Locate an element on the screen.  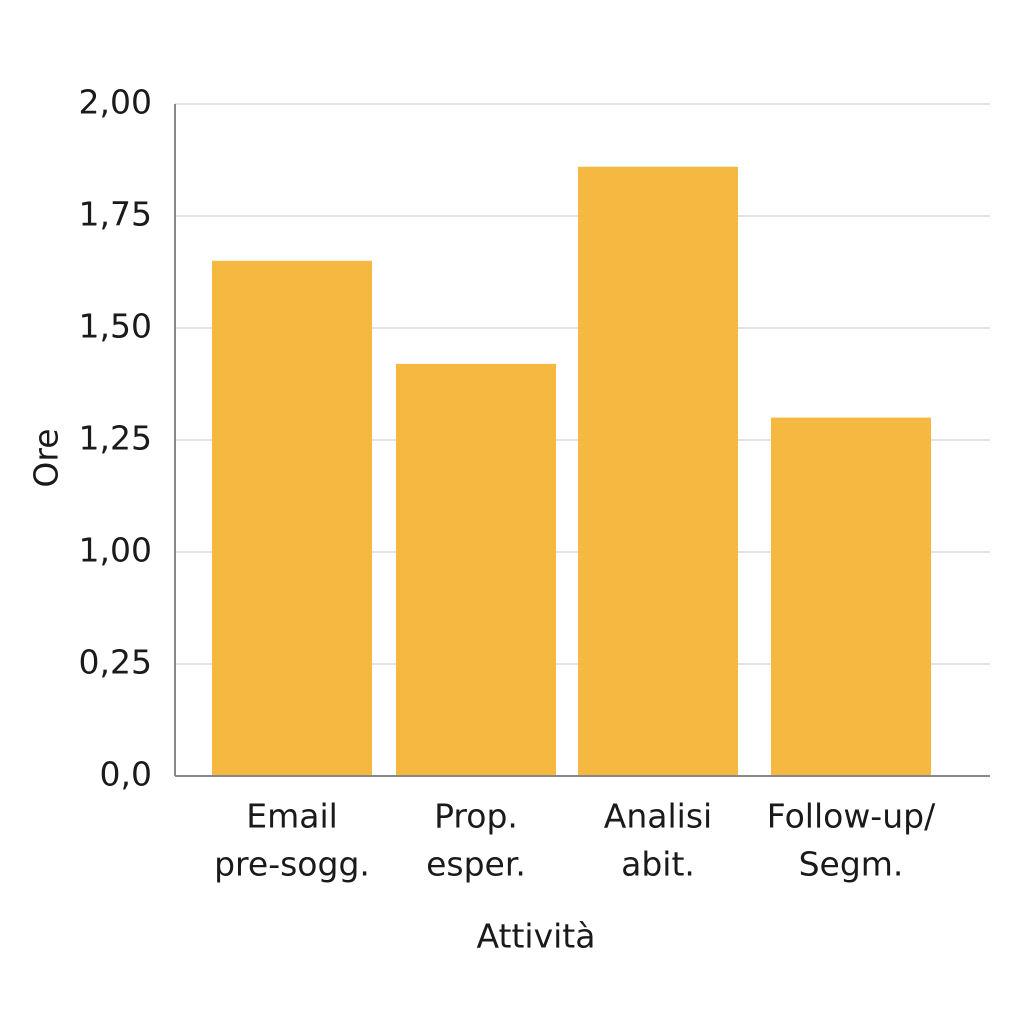
y-tick-label: 0,0 is located at coordinates (126, 774).